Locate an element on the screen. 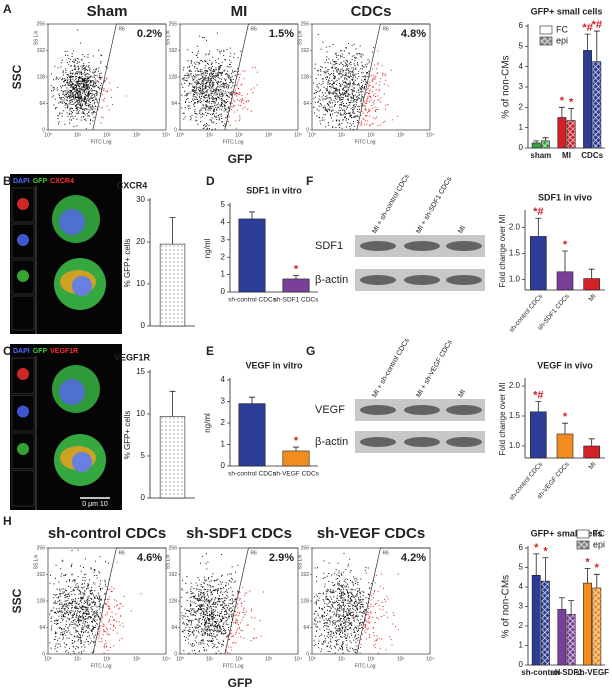 The height and width of the screenshot is (699, 612). x-tick-label: sh-VEGF is located at coordinates (592, 672).